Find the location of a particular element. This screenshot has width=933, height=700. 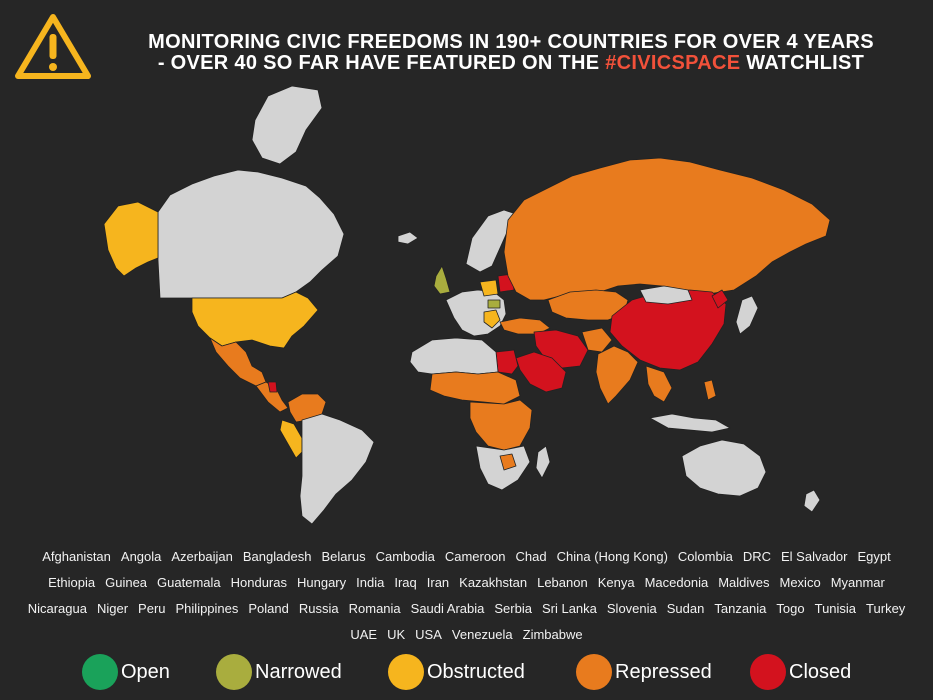

region-madagascar is located at coordinates (543, 462).